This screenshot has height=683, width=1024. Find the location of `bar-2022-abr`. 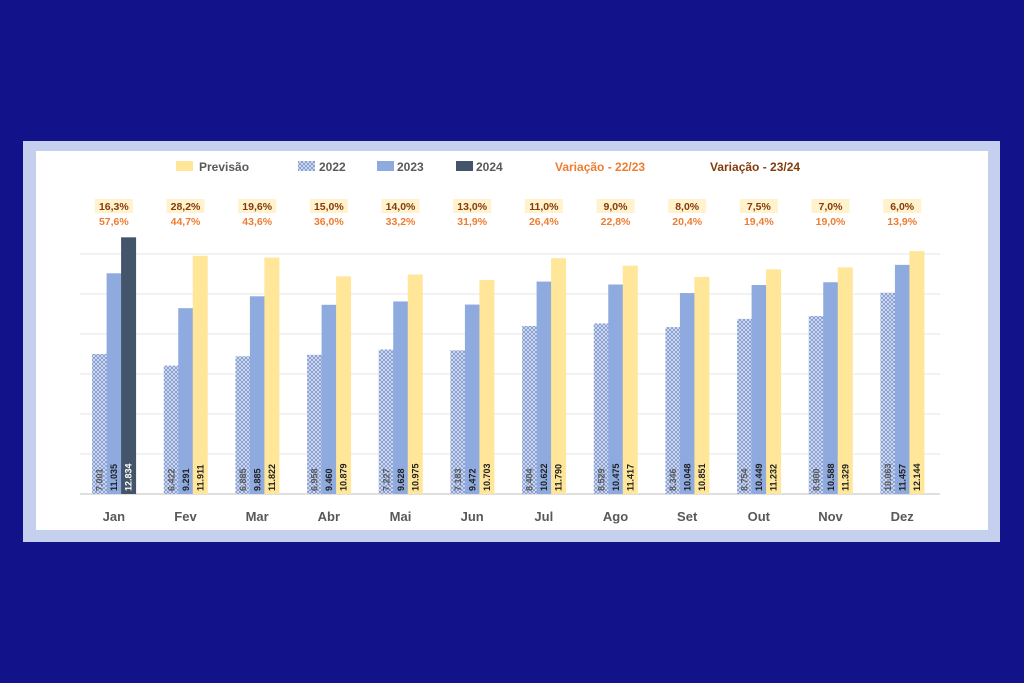

bar-2022-abr is located at coordinates (315, 424).